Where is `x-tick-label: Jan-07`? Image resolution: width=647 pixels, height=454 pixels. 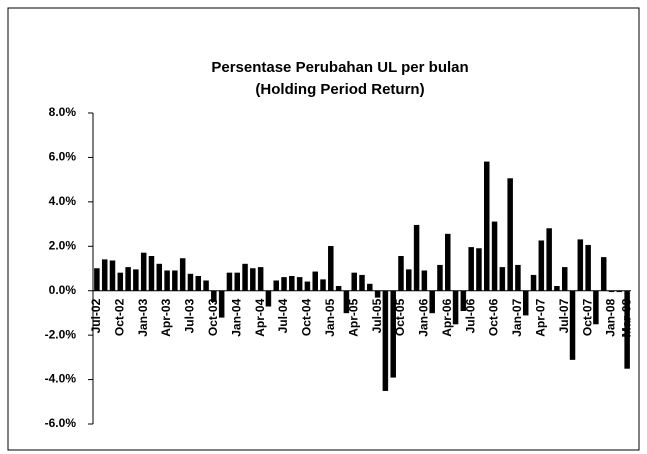
x-tick-label: Jan-07 is located at coordinates (517, 317).